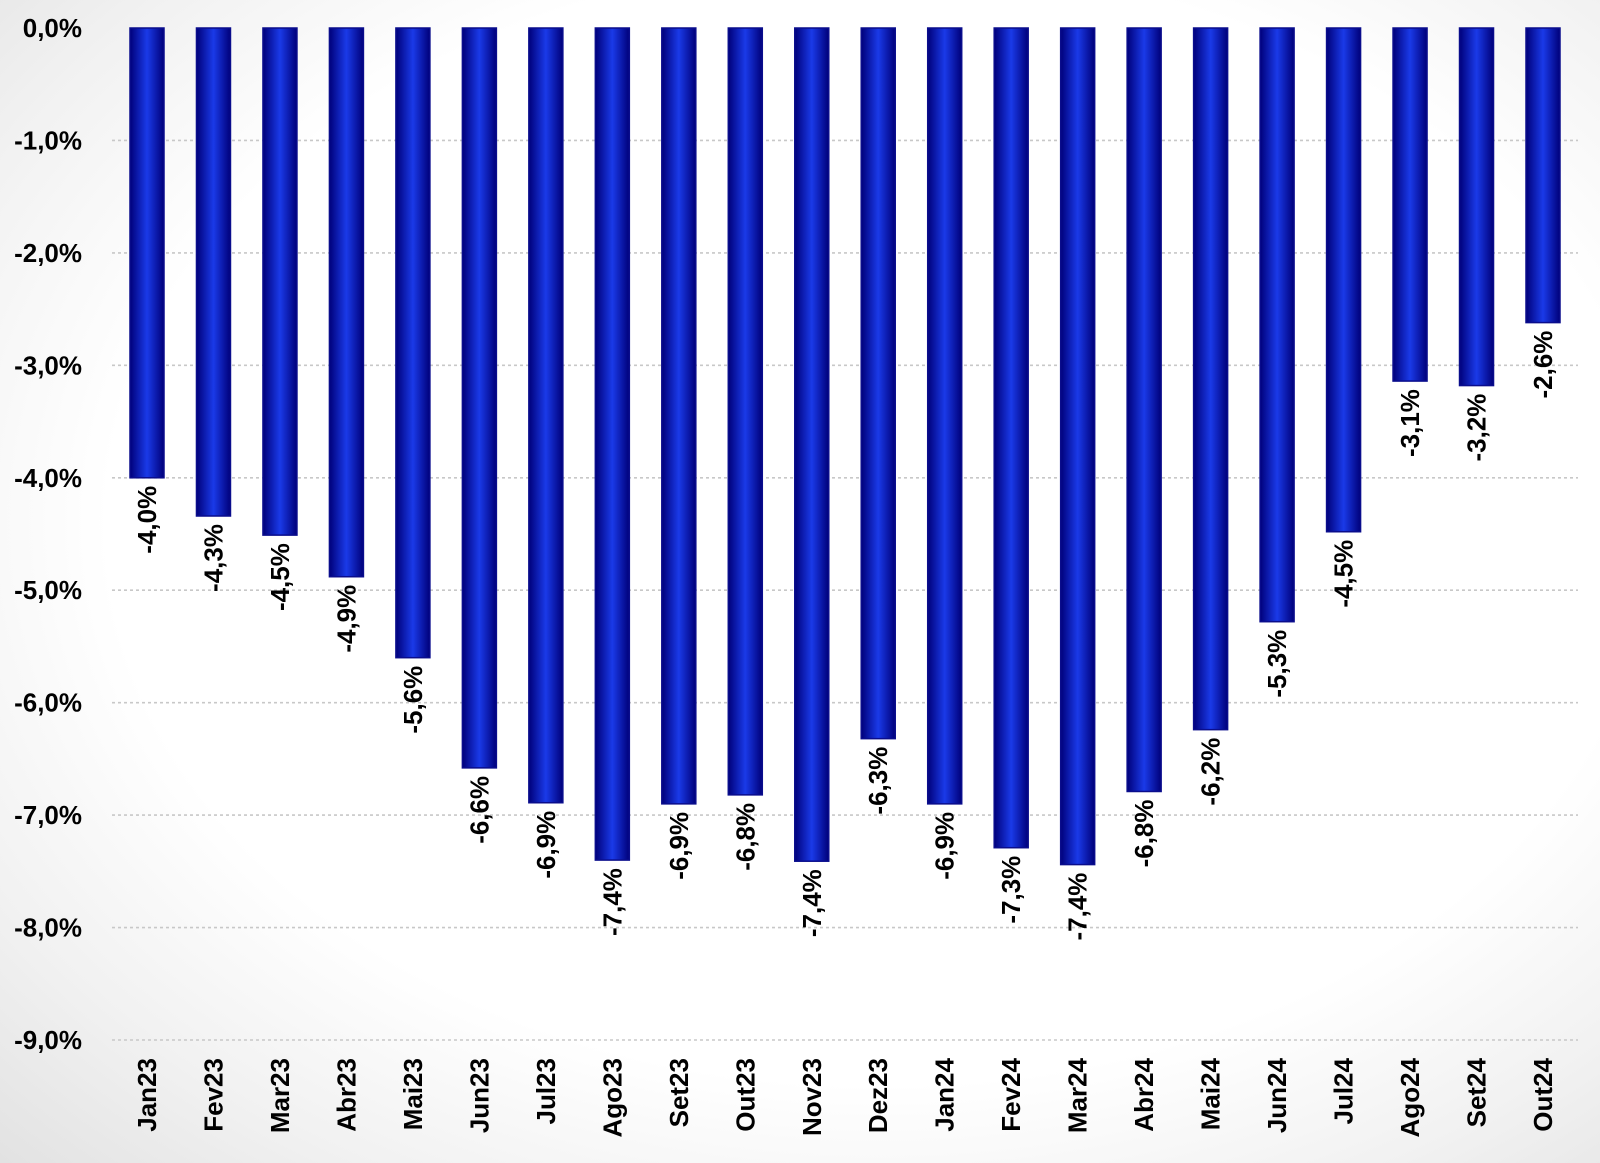  I want to click on x-tick-label: Out23, so click(745, 1095).